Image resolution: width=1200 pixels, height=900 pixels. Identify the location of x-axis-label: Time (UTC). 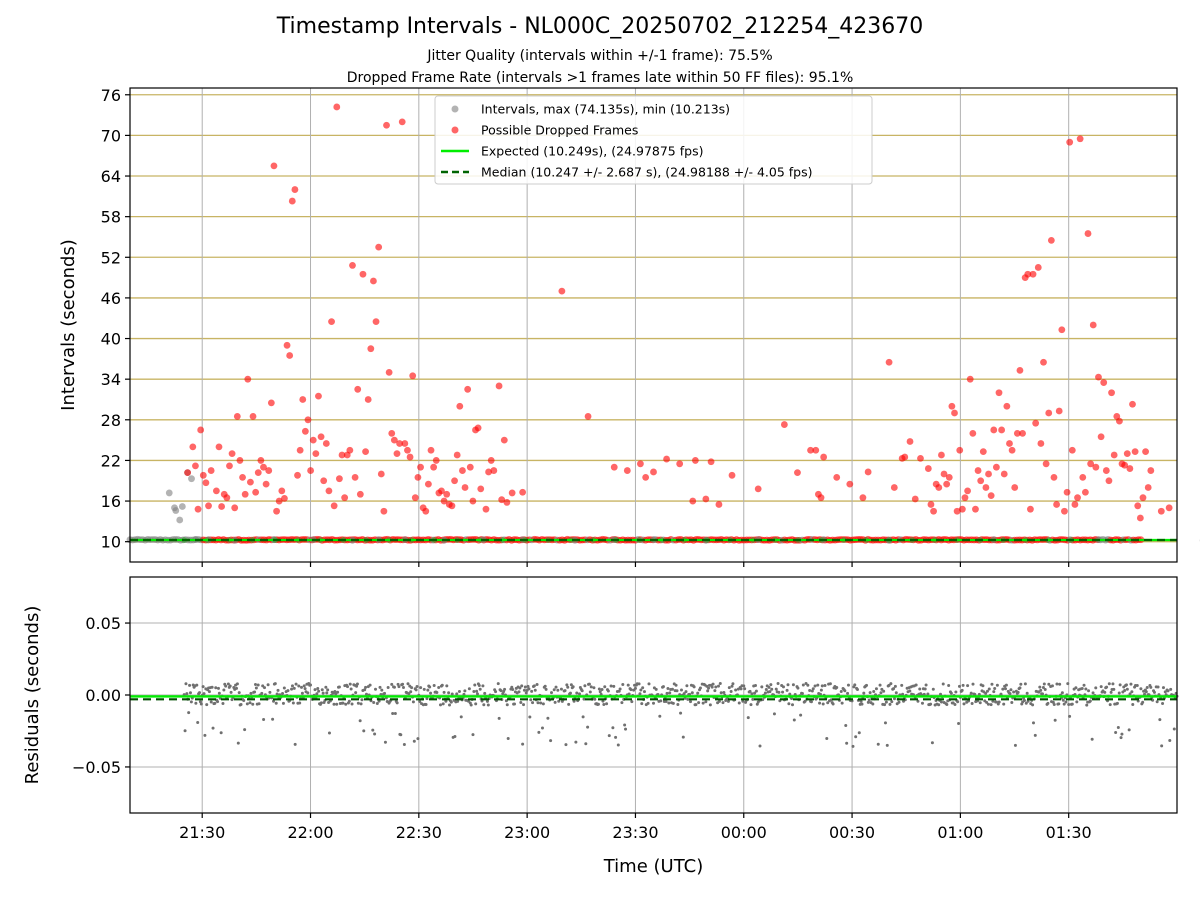
(653, 866).